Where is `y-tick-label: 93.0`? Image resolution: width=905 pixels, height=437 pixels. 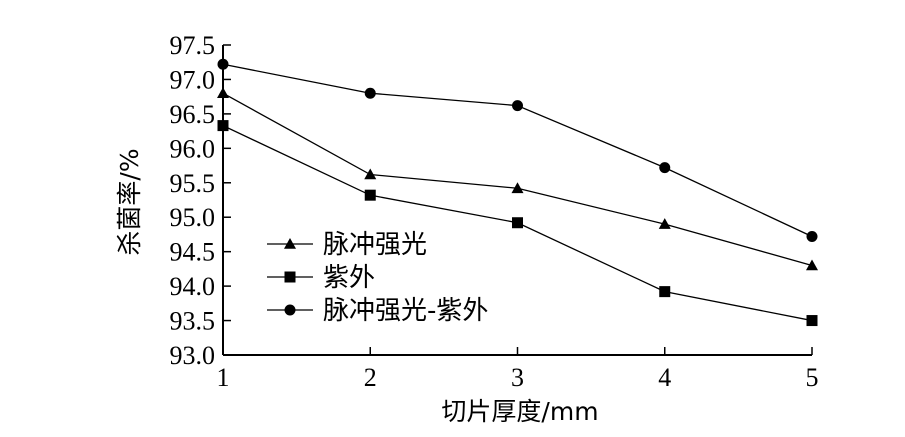 y-tick-label: 93.0 is located at coordinates (193, 355).